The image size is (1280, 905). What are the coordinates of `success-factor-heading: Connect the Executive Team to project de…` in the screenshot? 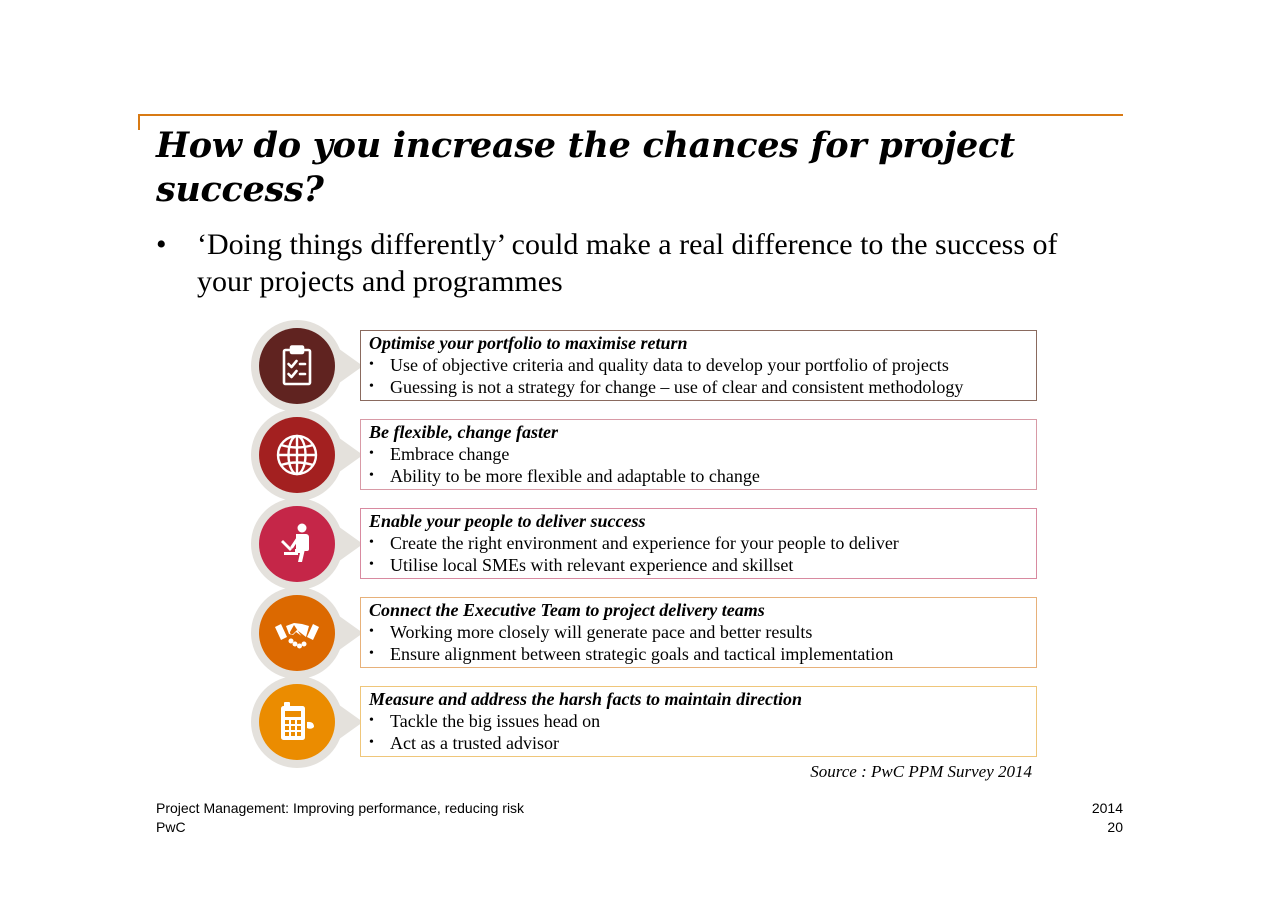 It's located at (567, 610).